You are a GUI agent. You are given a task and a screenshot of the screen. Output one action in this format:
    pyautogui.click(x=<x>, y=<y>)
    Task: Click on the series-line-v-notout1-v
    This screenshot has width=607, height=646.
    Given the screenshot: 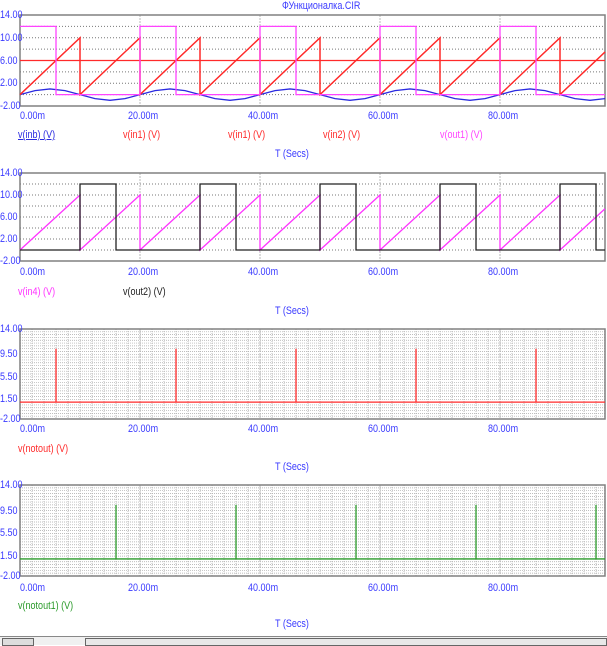 What is the action you would take?
    pyautogui.click(x=312, y=532)
    